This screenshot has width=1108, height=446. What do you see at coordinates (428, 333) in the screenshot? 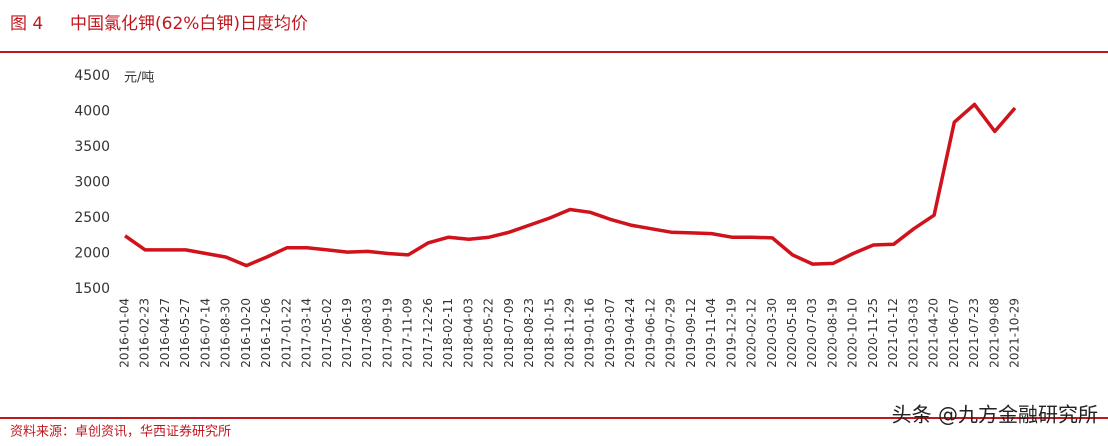
I see `x-tick-label: 2017-12-26` at bounding box center [428, 333].